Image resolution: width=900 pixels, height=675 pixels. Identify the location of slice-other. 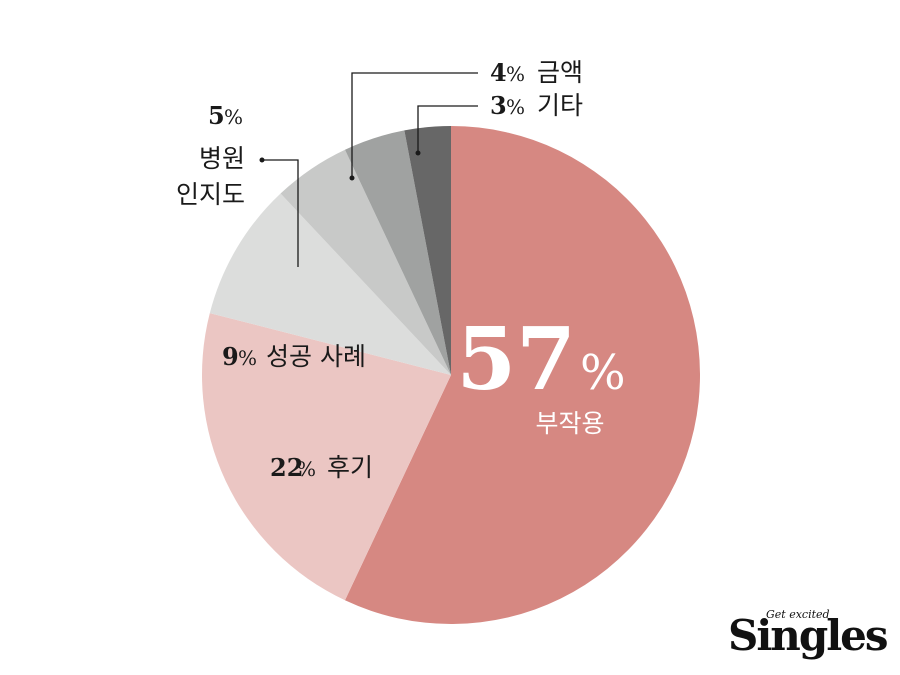
(427, 250).